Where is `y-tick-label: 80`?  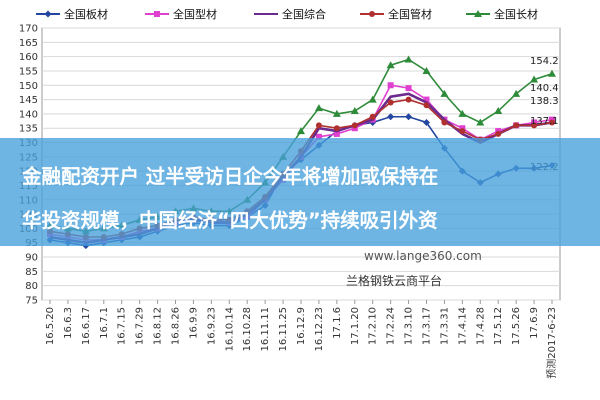 y-tick-label: 80 is located at coordinates (31, 286).